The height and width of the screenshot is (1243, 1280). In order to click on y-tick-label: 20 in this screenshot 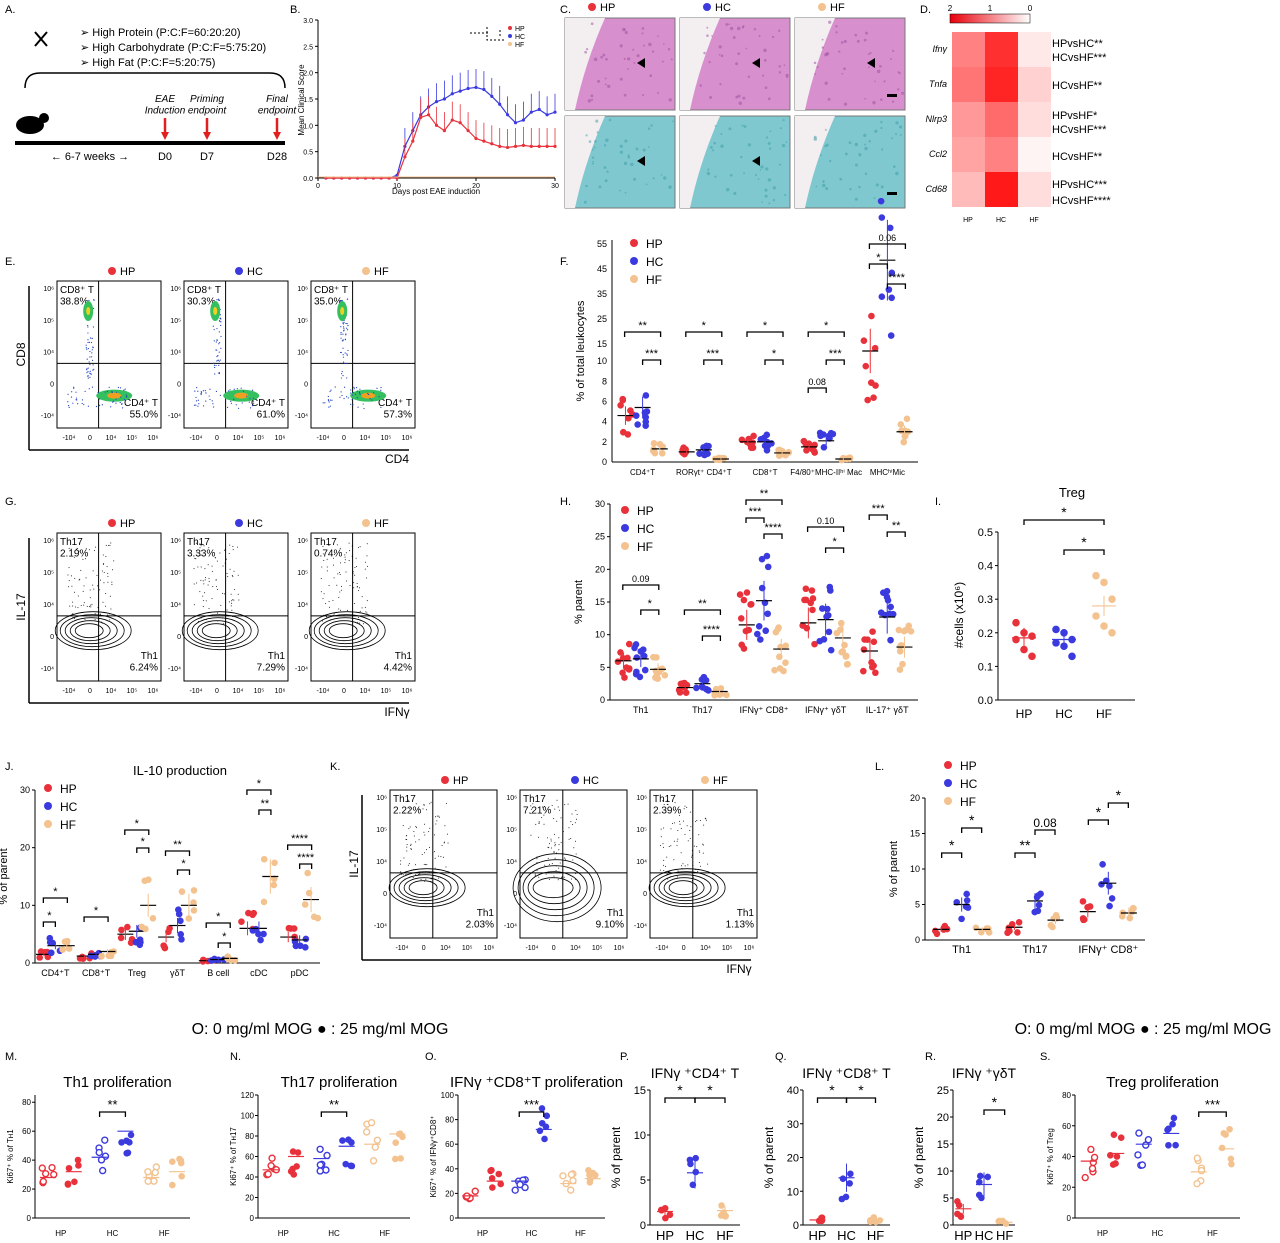, I will do `click(943, 1118)`.